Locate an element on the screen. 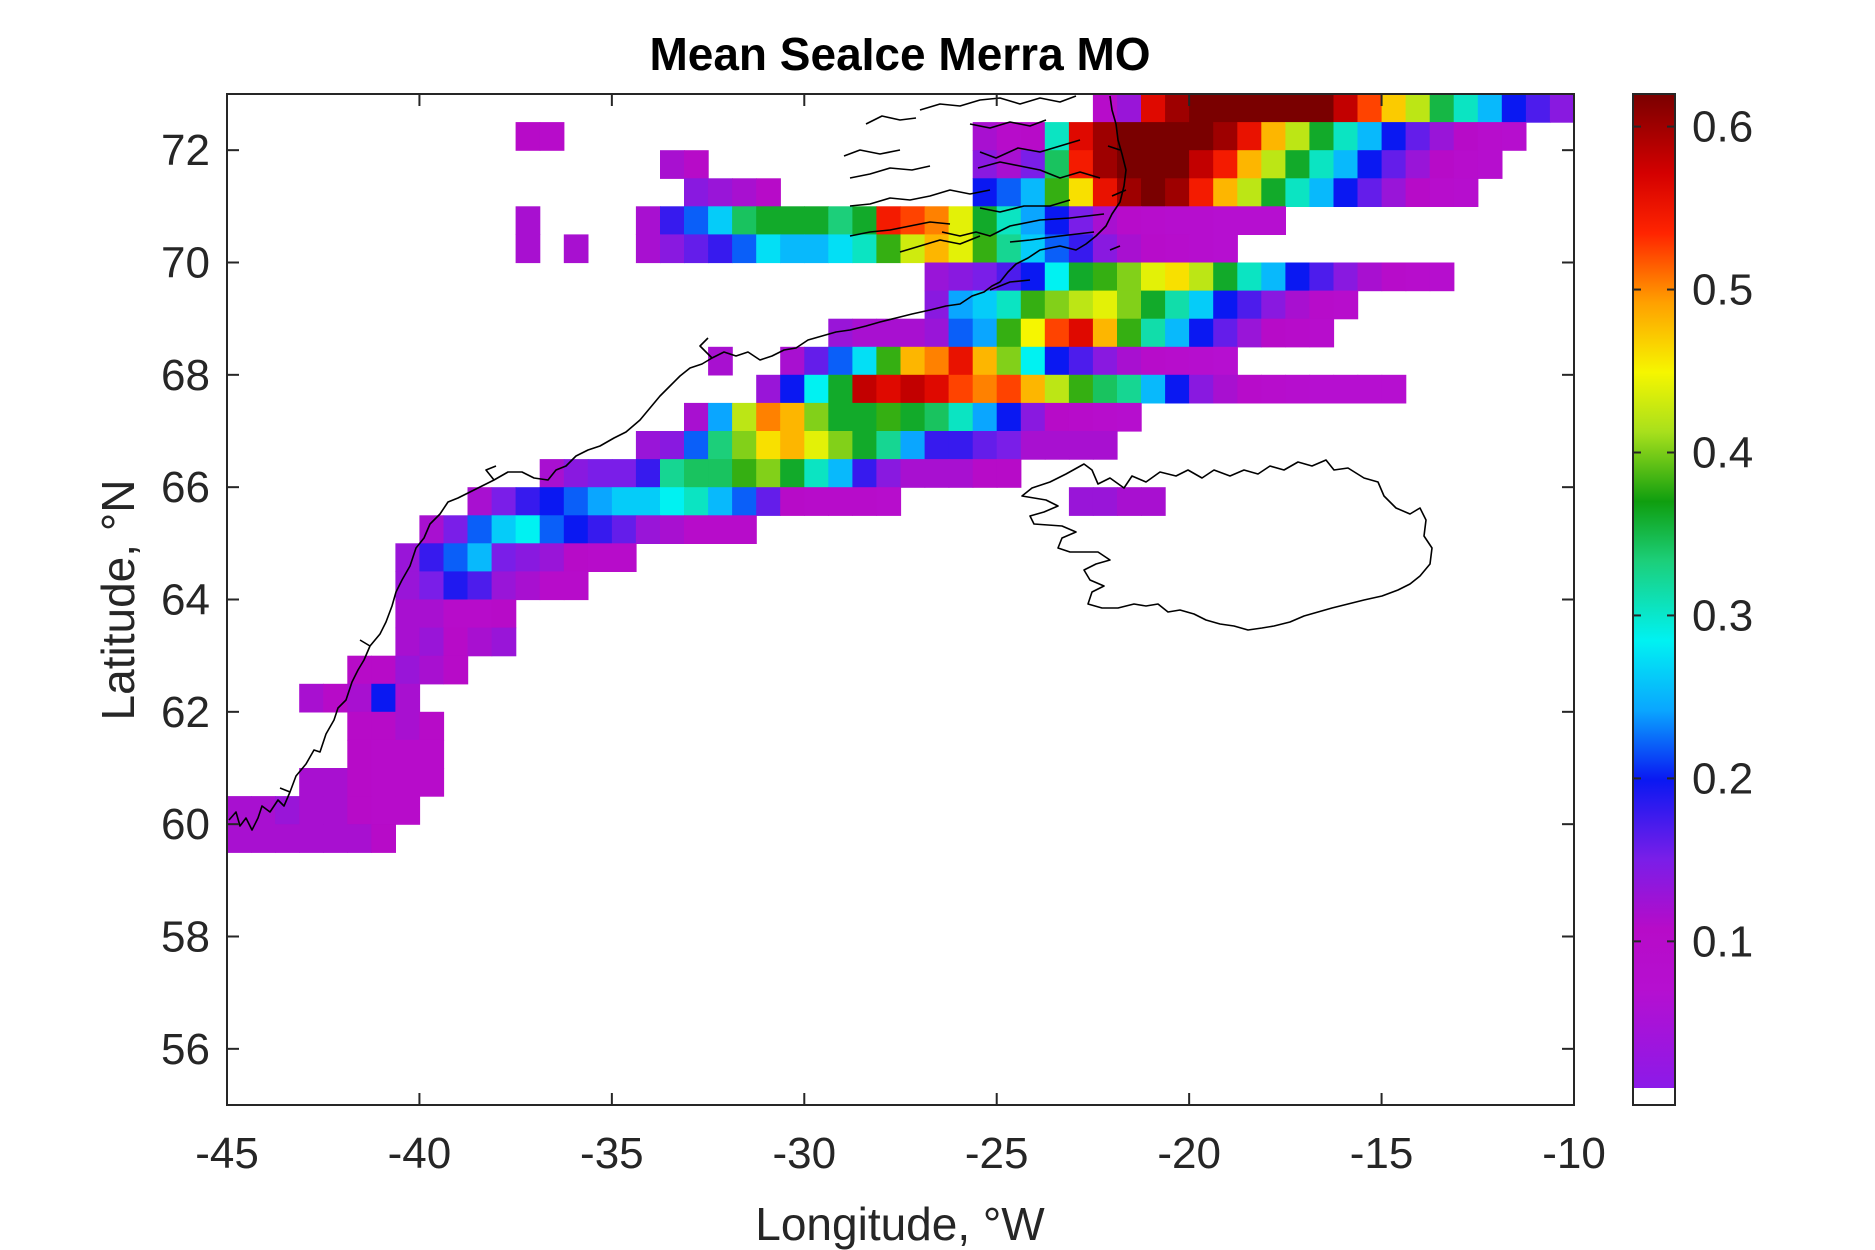 This screenshot has height=1250, width=1875. colorbar-tick-label: 0.5 is located at coordinates (1722, 290).